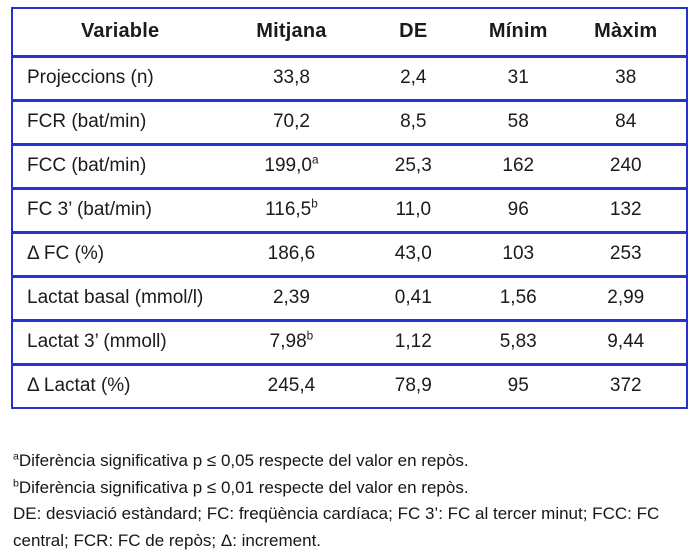  What do you see at coordinates (89, 209) in the screenshot?
I see `cell-variable: FC 3’ (bat/min)` at bounding box center [89, 209].